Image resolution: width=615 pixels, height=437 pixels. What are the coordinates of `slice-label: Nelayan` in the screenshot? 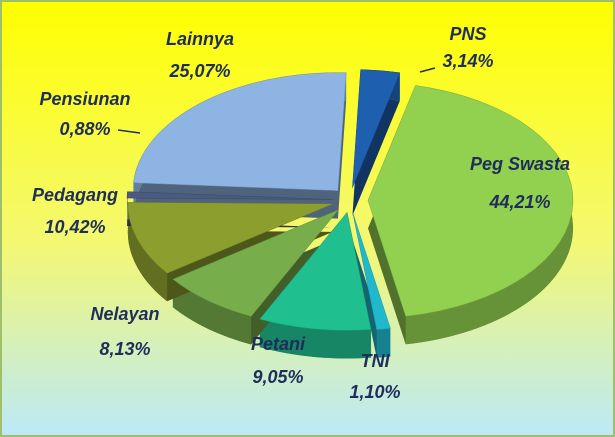 It's located at (124, 314).